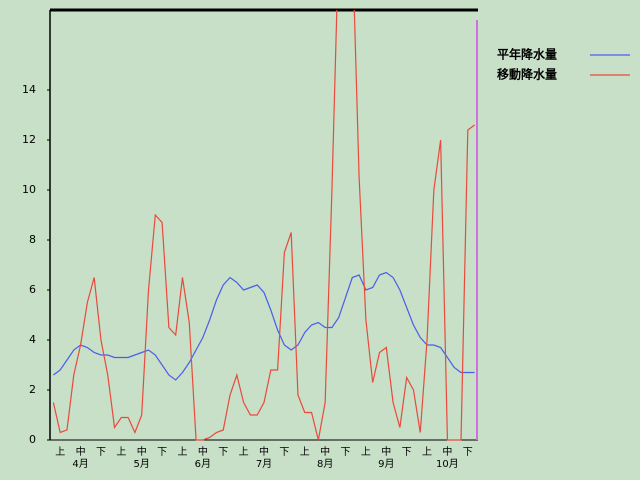 Image resolution: width=640 pixels, height=480 pixels. What do you see at coordinates (32, 339) in the screenshot?
I see `y-tick-label: 4` at bounding box center [32, 339].